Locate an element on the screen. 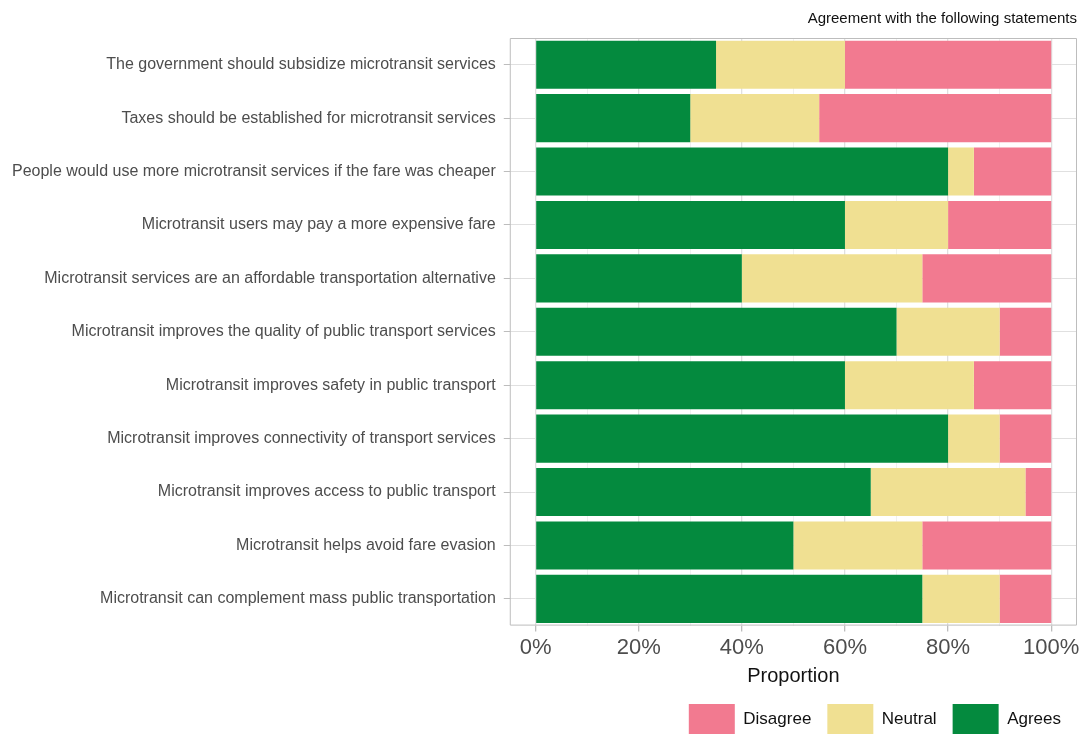 The image size is (1089, 752). y-tick-label: Taxes should be established for microtransit services is located at coordinates (308, 117).